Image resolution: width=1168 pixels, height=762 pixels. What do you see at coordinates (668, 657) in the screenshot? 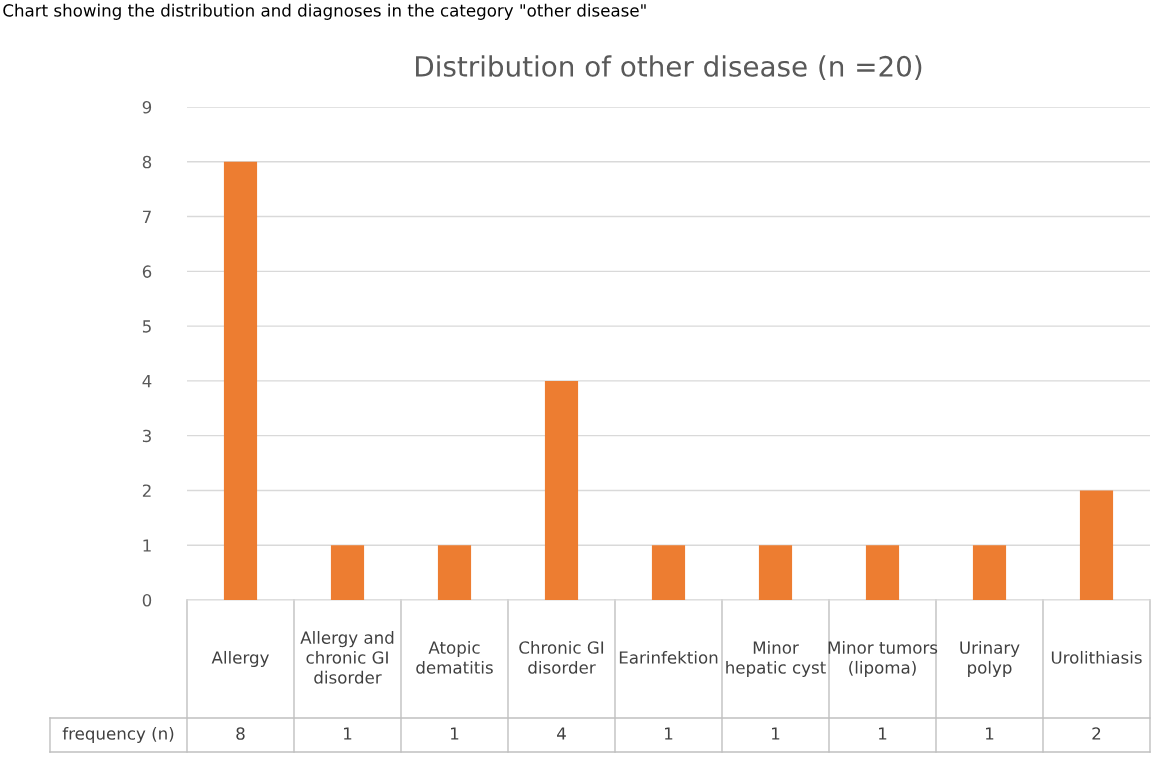
I see `x-tick-label: Earinfektion` at bounding box center [668, 657].